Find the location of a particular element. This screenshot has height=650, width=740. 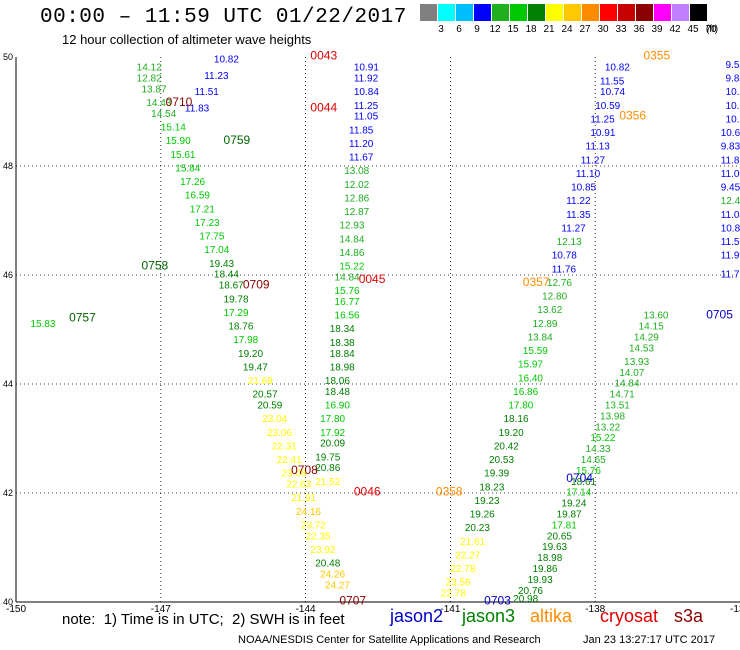

swh-value: 20.42 is located at coordinates (506, 446).